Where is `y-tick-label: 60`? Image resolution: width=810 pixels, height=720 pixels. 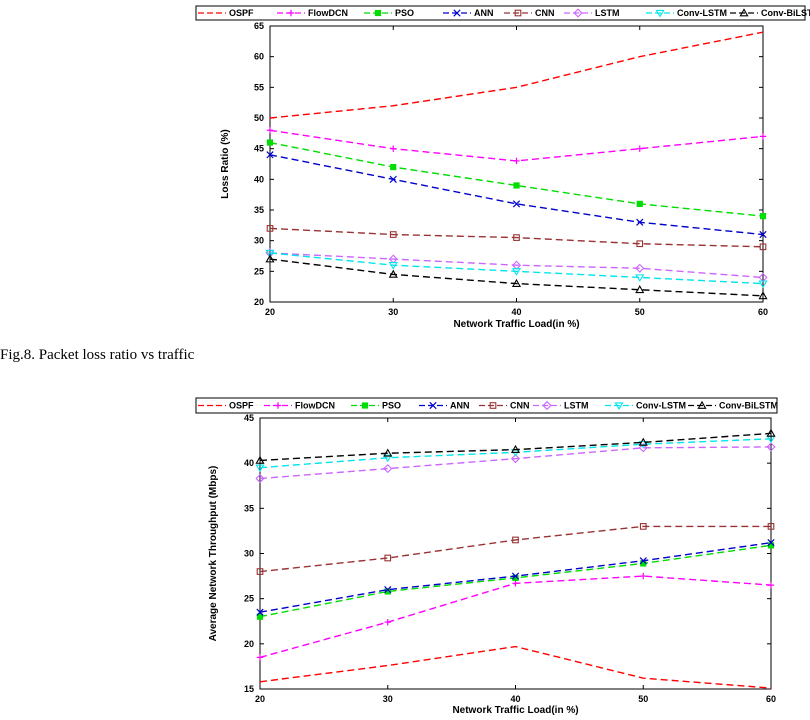
y-tick-label: 60 is located at coordinates (259, 57).